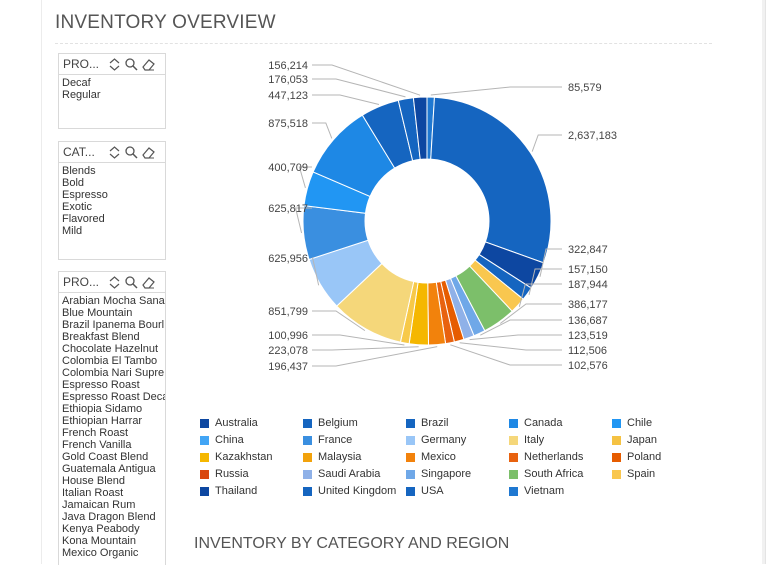 The image size is (766, 565). Describe the element at coordinates (93, 481) in the screenshot. I see `list-item: House Blend` at that location.